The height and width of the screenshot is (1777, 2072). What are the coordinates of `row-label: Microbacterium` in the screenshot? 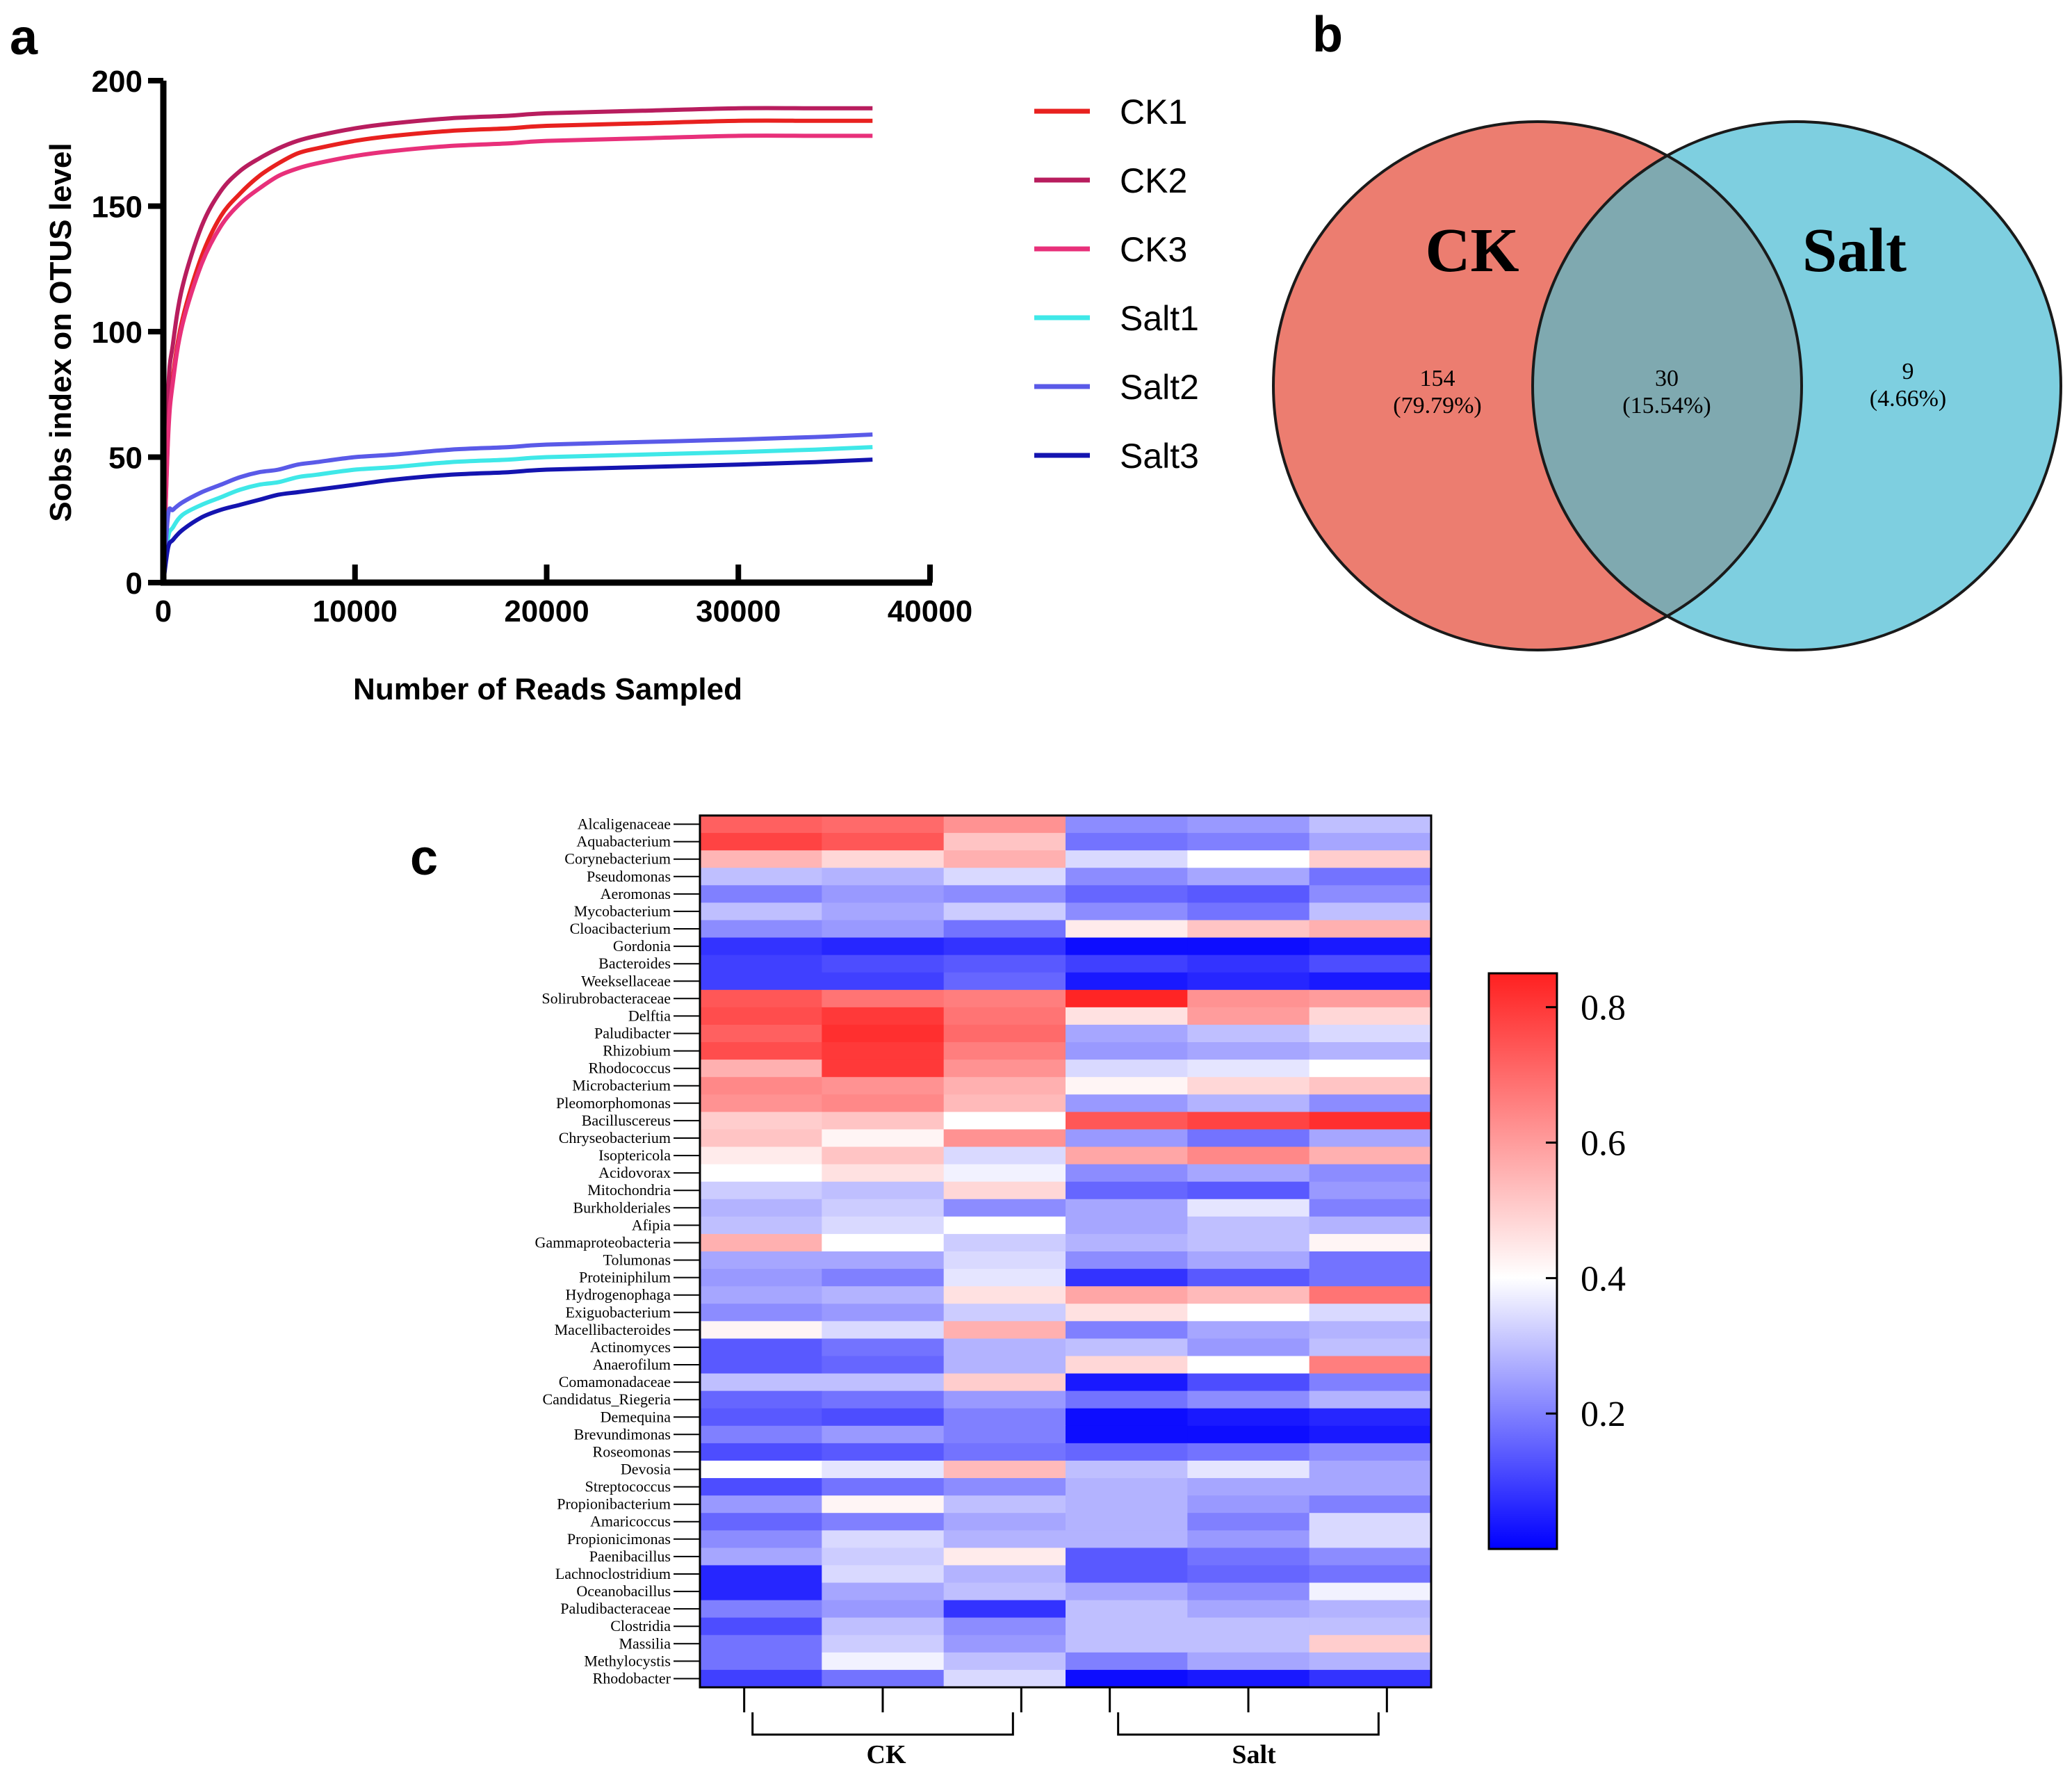 It's located at (621, 1085).